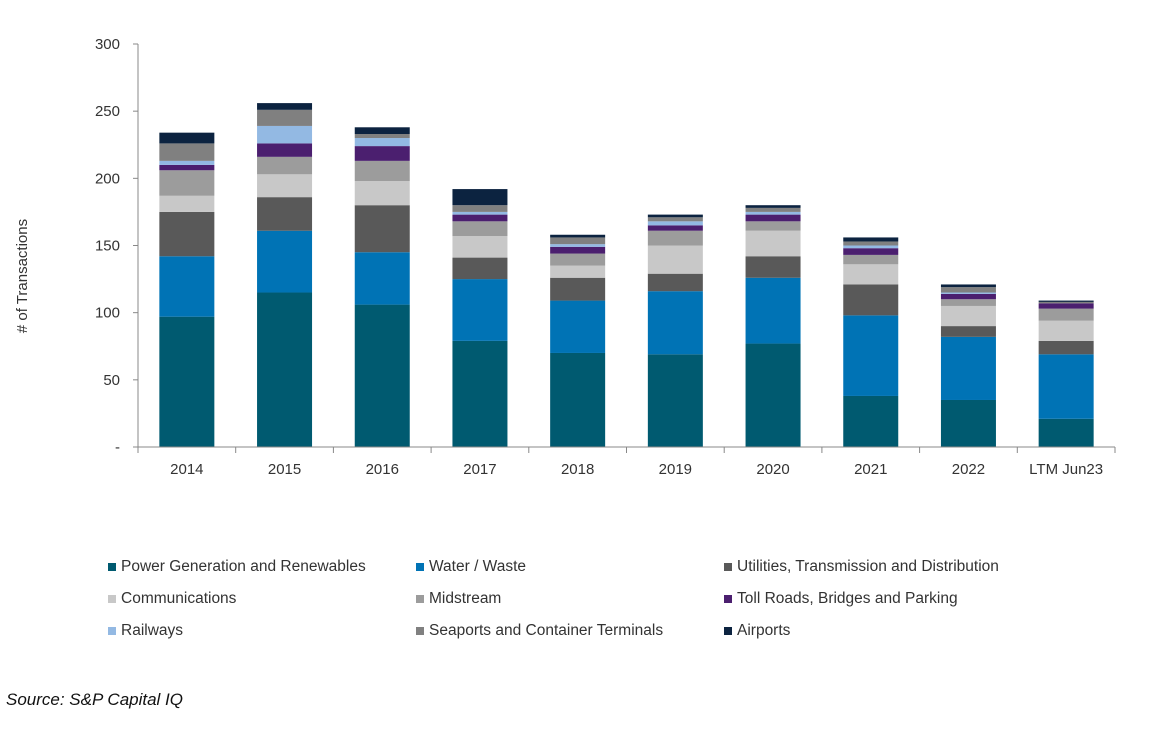 The height and width of the screenshot is (733, 1156). I want to click on legend-label: Railways, so click(152, 630).